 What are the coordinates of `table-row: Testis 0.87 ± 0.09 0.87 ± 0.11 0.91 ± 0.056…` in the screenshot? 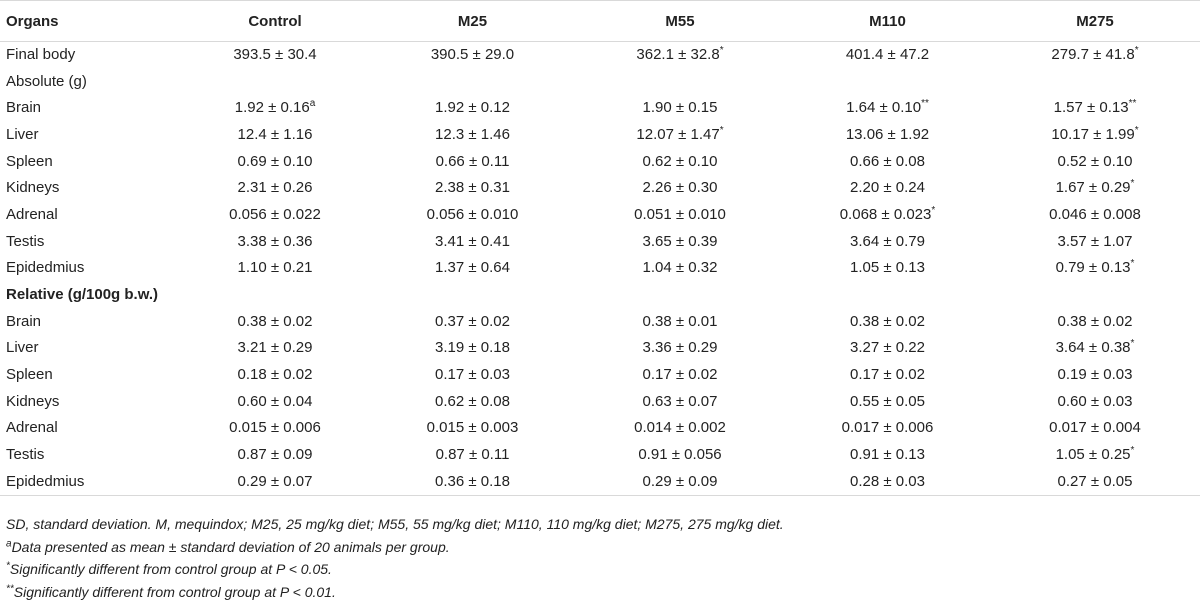 It's located at (600, 455).